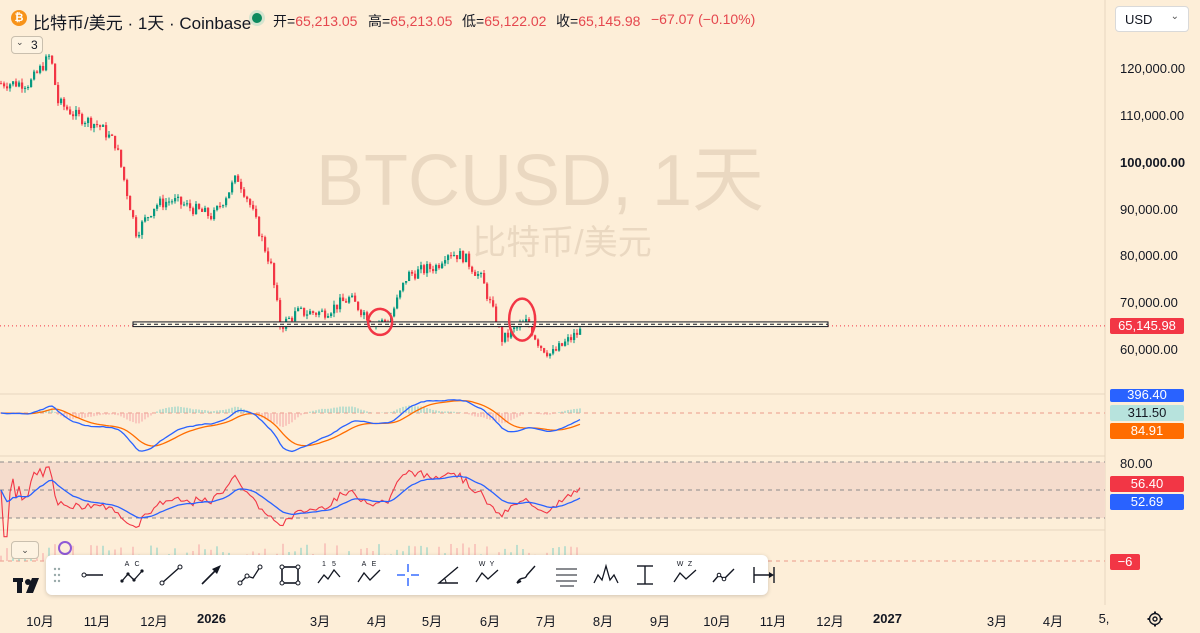  Describe the element at coordinates (527, 575) in the screenshot. I see `brush-tool-icon` at that location.